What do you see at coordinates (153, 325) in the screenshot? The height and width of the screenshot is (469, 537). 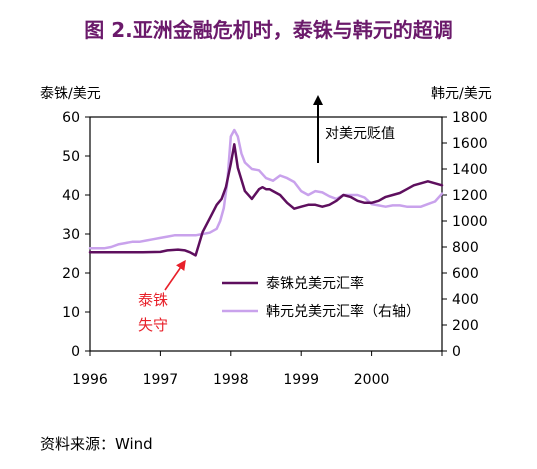 I see `baht-peg-annotation-line2: 失守` at bounding box center [153, 325].